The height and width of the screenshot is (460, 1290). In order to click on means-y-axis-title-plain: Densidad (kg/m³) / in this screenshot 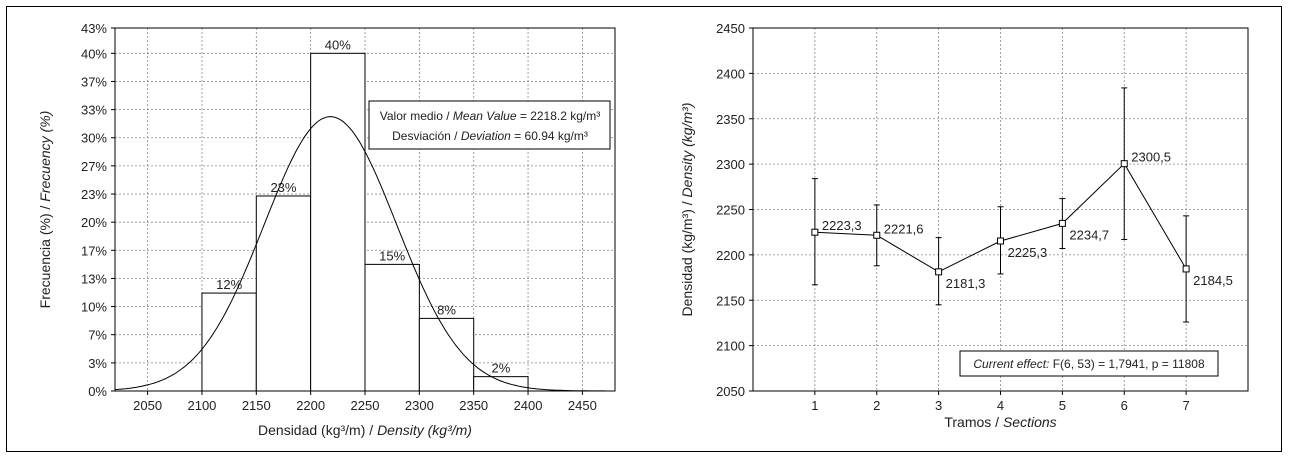, I will do `click(687, 256)`.